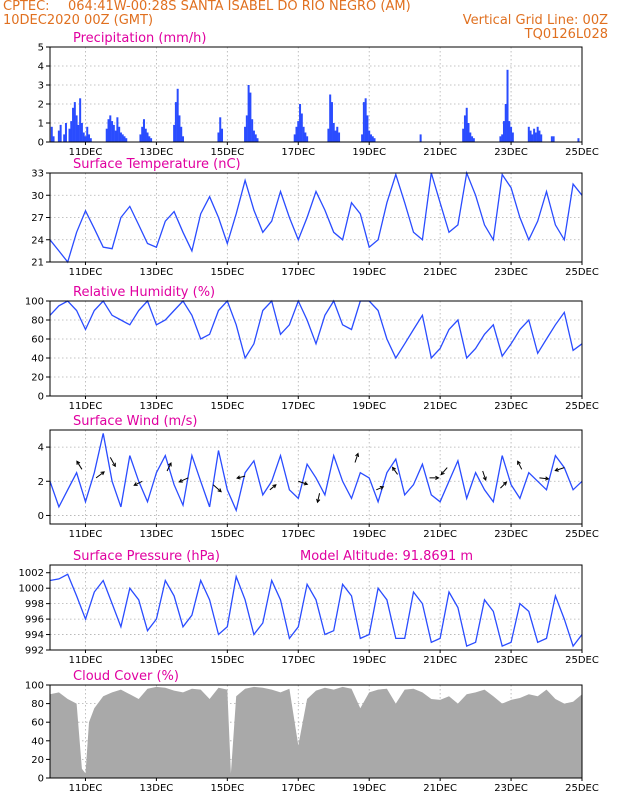 This screenshot has width=618, height=800. Describe the element at coordinates (298, 788) in the screenshot. I see `cloud-xtick-label: 17DEC` at that location.